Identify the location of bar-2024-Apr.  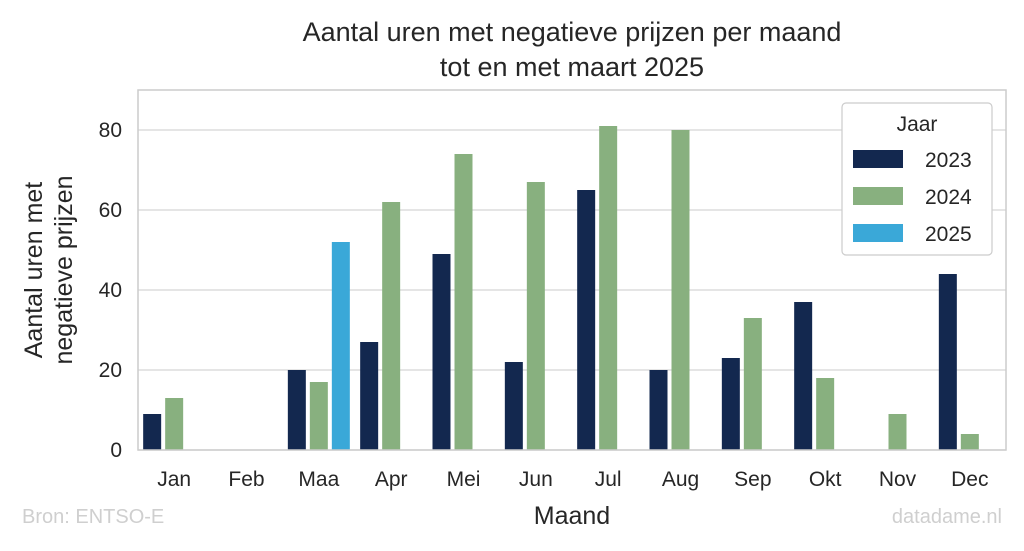
(391, 326).